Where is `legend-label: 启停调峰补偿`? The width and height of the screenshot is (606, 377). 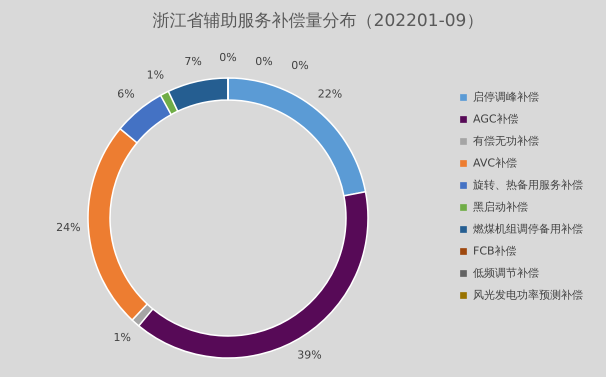 legend-label: 启停调峰补偿 is located at coordinates (506, 97).